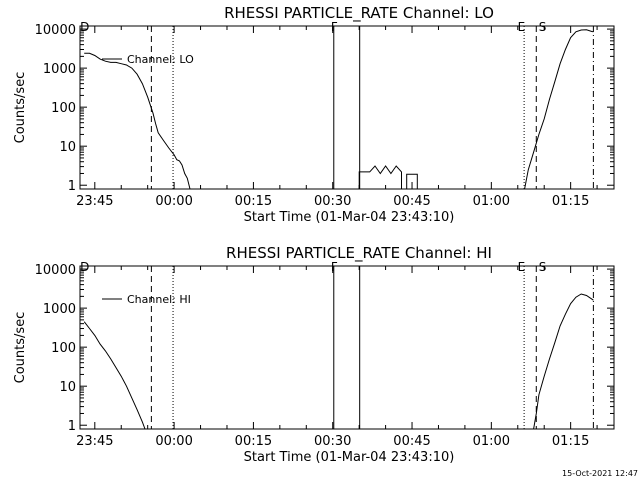  Describe the element at coordinates (160, 59) in the screenshot. I see `legend-label: Channel: LO` at that location.